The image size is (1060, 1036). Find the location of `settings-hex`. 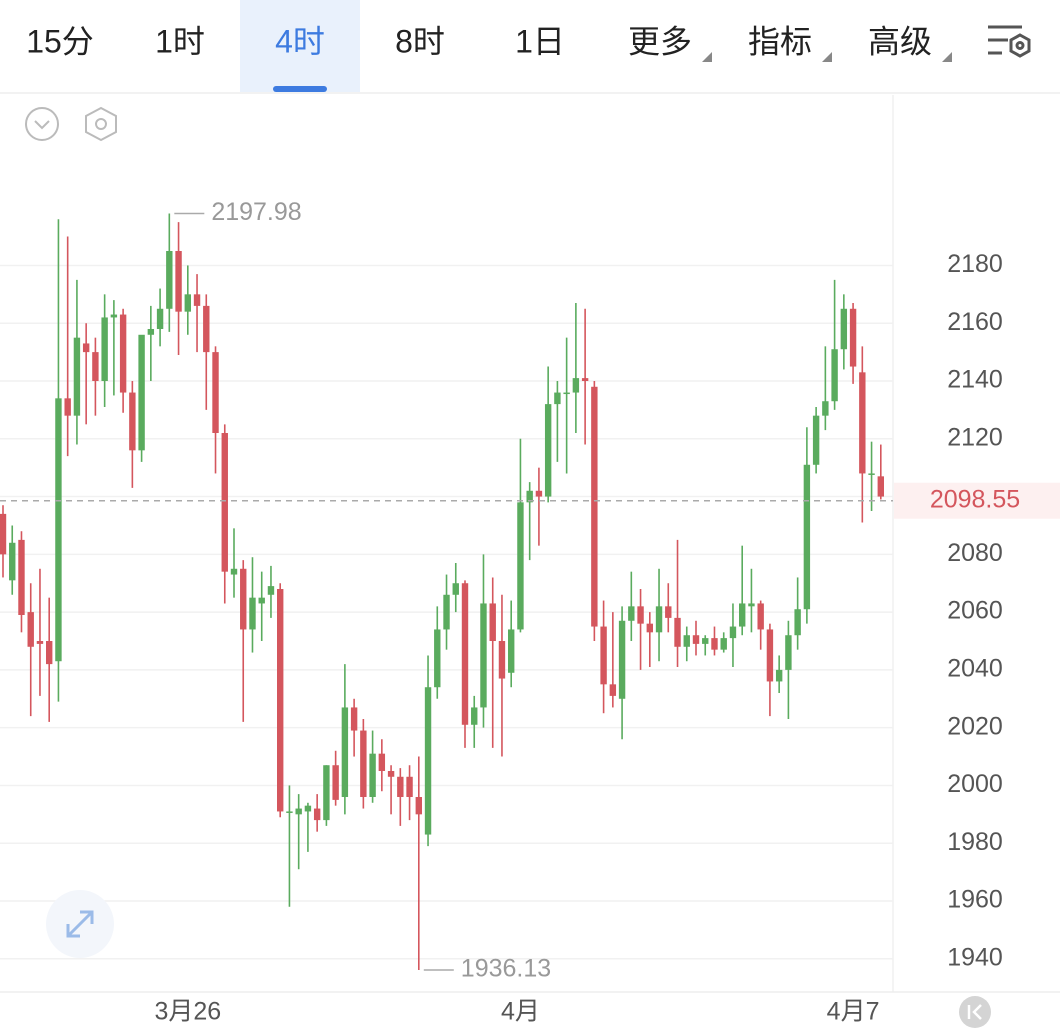

settings-hex is located at coordinates (101, 124).